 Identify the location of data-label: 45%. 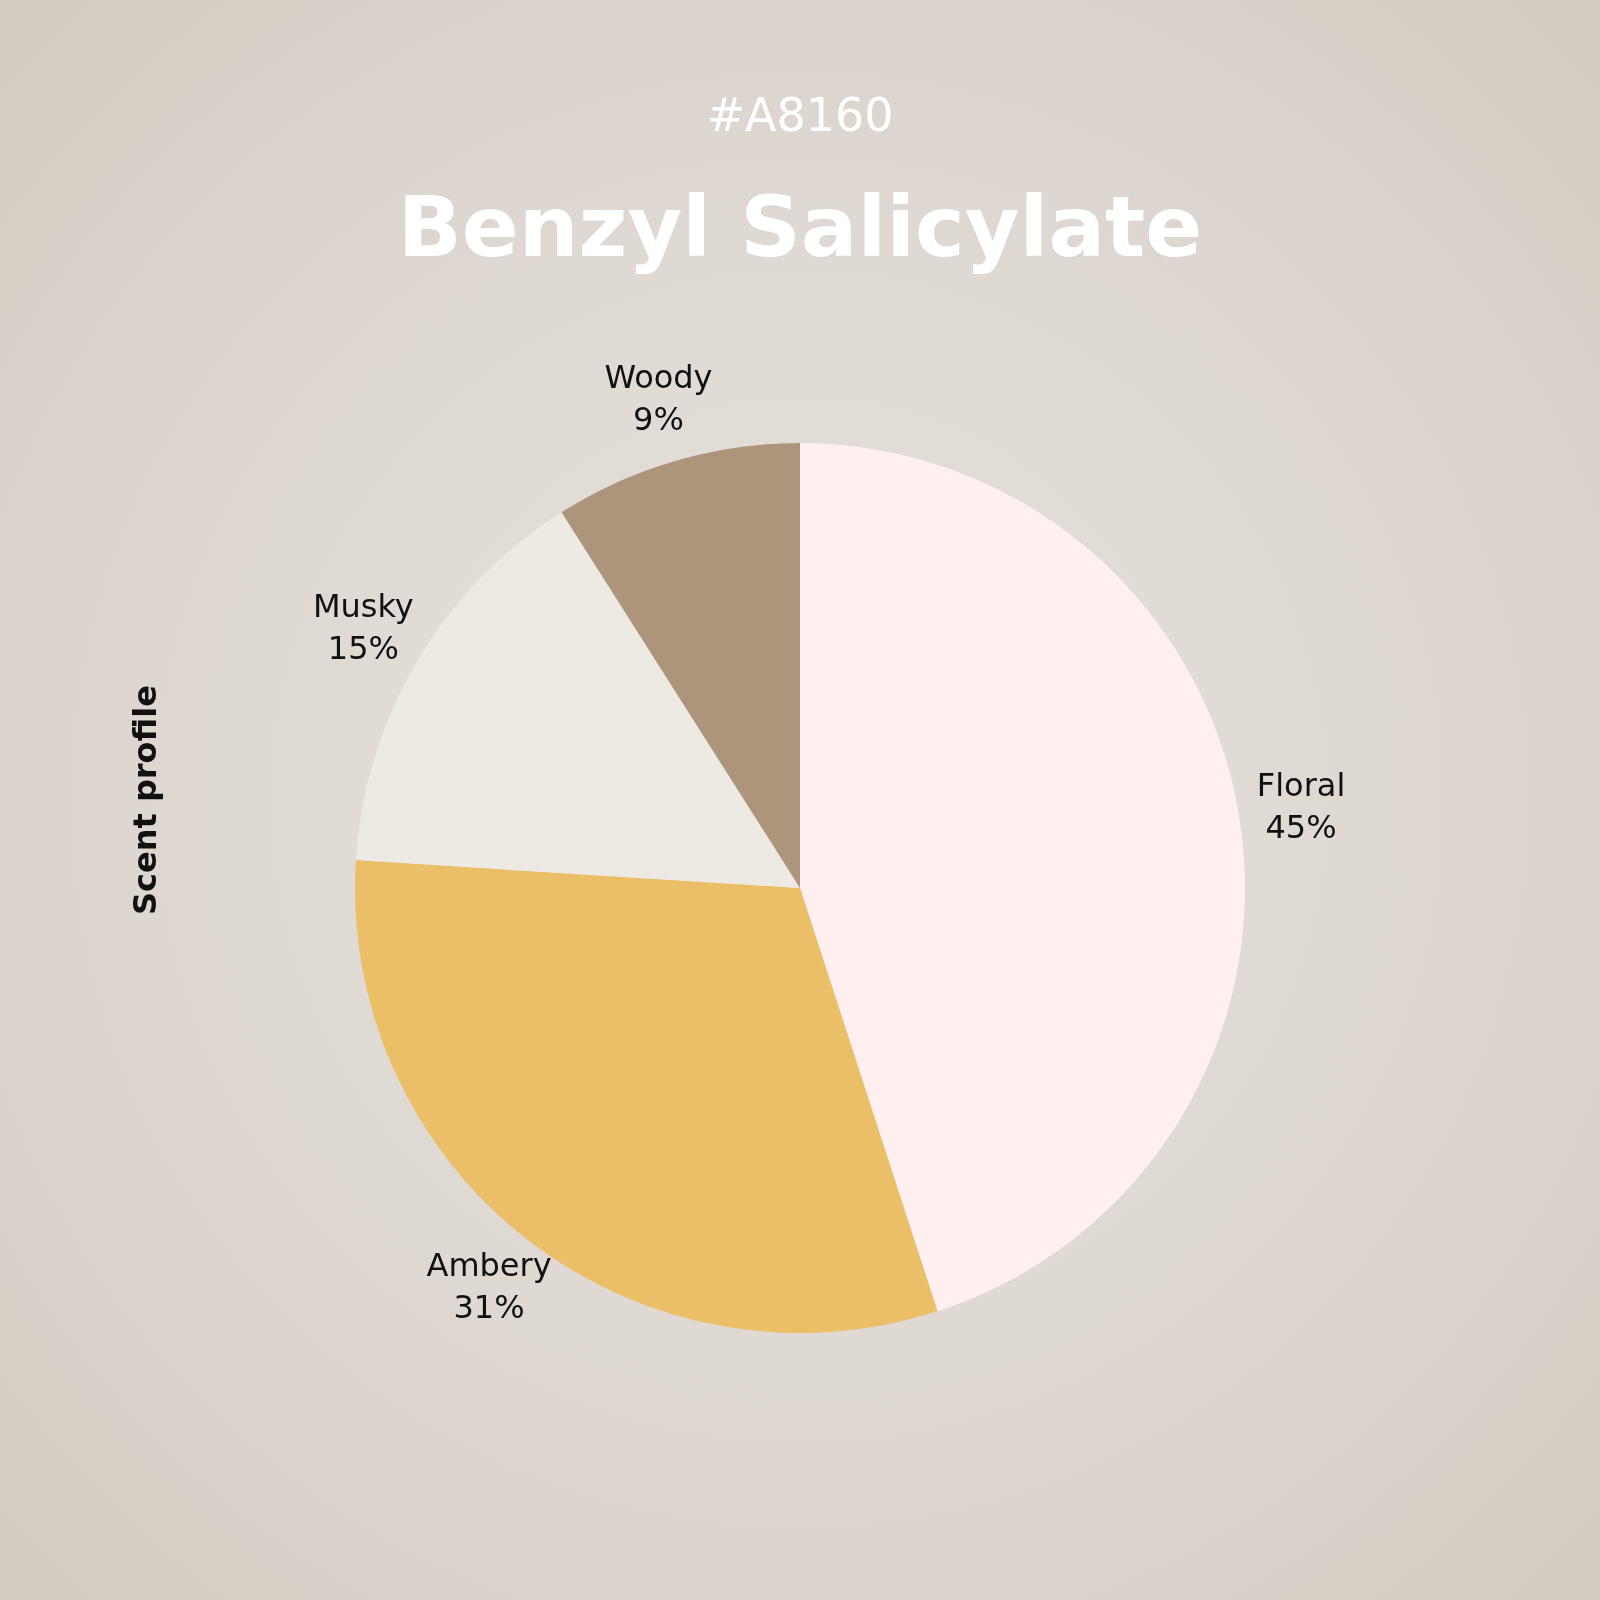
(1301, 826).